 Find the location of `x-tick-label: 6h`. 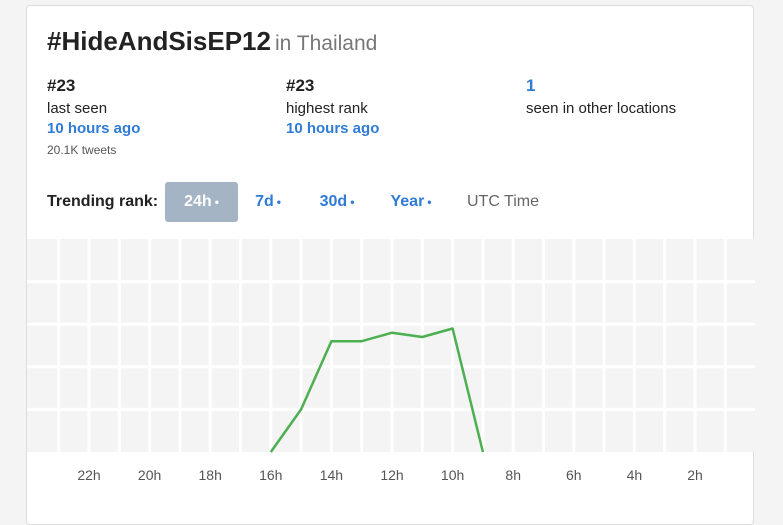

x-tick-label: 6h is located at coordinates (574, 475).